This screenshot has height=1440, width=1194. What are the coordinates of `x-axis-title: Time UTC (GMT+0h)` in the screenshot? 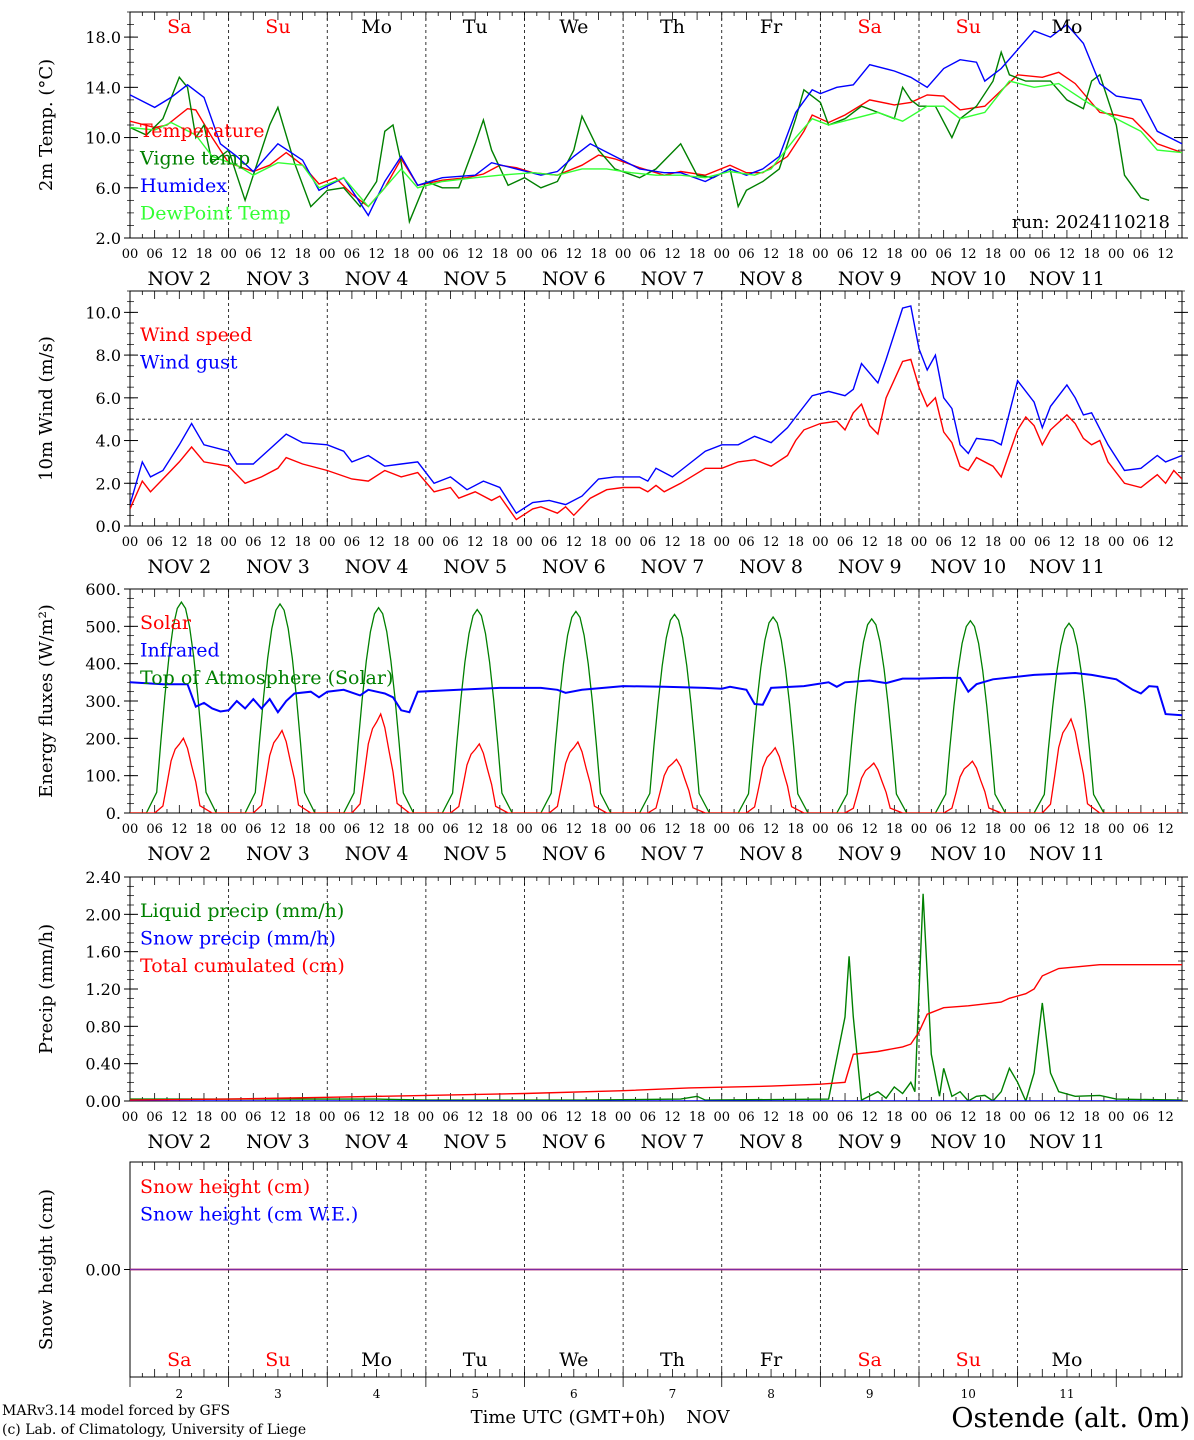 It's located at (568, 1417).